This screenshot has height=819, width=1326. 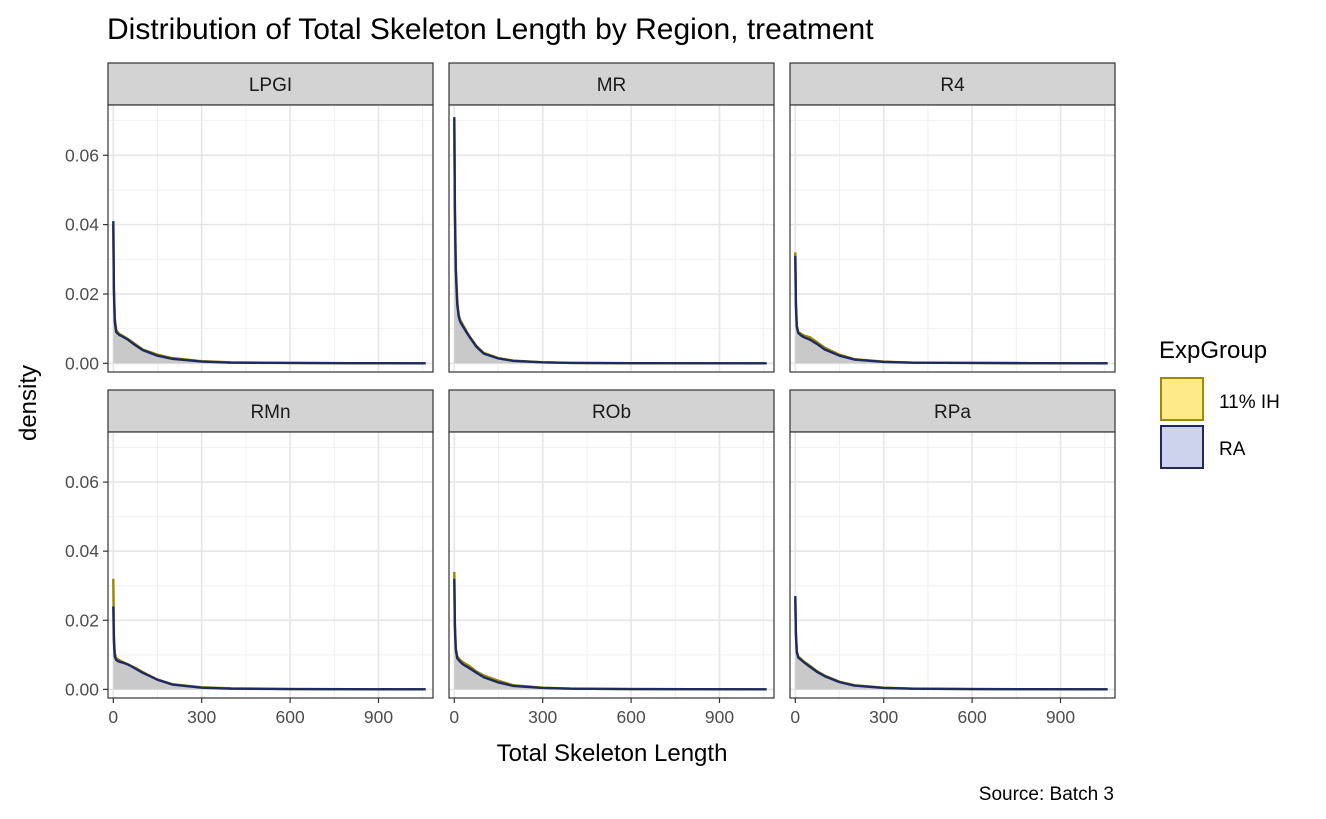 What do you see at coordinates (28, 403) in the screenshot?
I see `y-axis-title: density` at bounding box center [28, 403].